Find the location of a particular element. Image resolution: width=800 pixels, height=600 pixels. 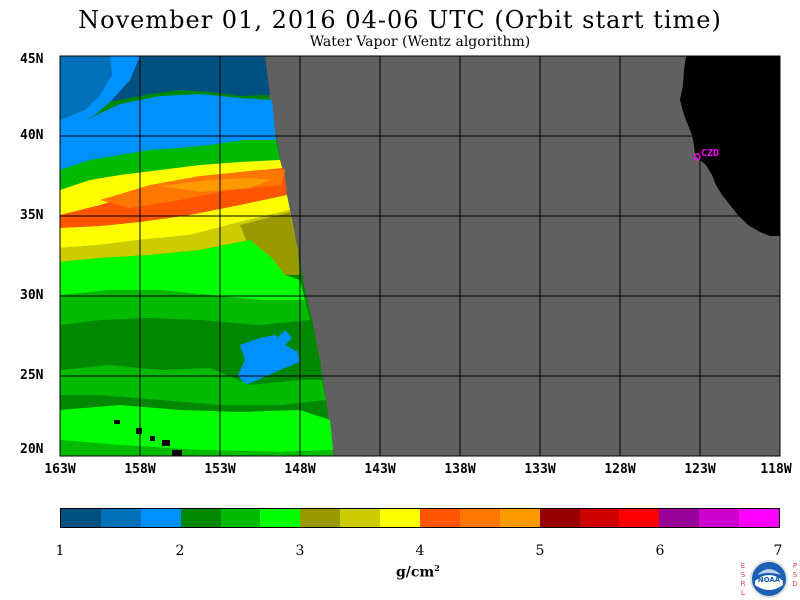

esrl-letter-r: R is located at coordinates (743, 584).